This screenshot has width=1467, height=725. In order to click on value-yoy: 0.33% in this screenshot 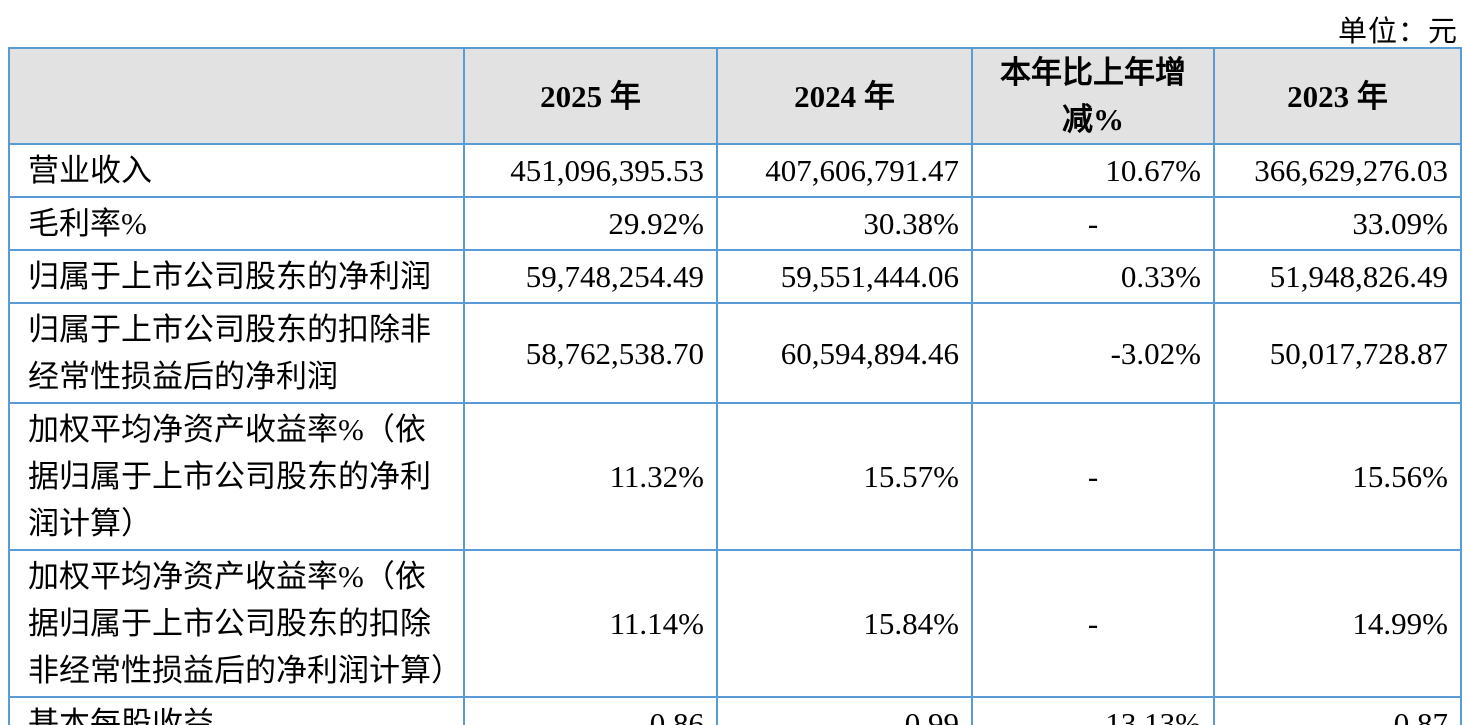, I will do `click(1093, 276)`.